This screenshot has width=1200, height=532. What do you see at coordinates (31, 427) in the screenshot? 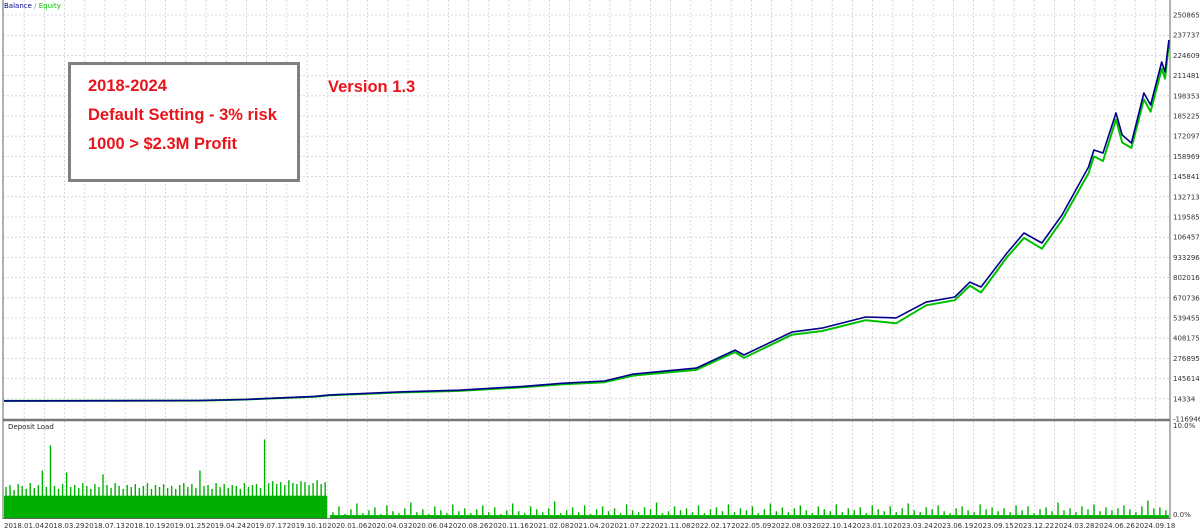
I see `deposit-load-title: Deposit Load` at bounding box center [31, 427].